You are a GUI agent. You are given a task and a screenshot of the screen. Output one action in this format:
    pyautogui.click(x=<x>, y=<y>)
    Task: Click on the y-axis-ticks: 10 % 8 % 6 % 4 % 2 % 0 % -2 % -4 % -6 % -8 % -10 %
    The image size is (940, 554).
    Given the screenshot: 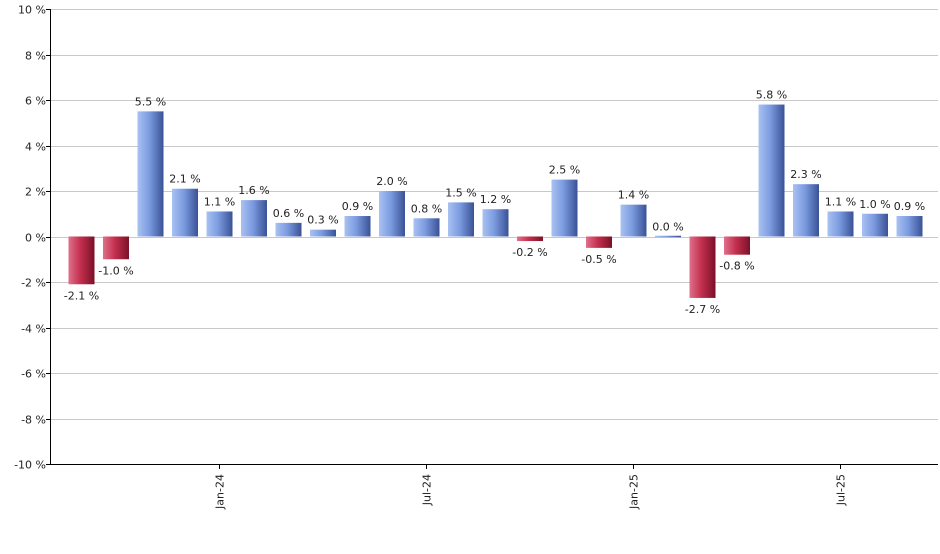 What is the action you would take?
    pyautogui.click(x=32, y=238)
    